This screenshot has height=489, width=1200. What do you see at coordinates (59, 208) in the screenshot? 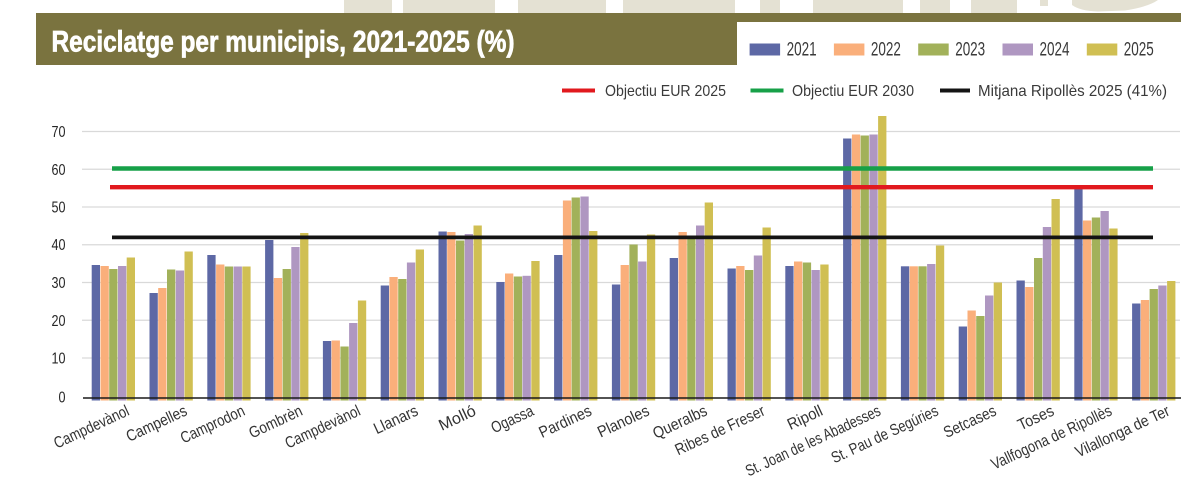
I see `svg-text: 50` at bounding box center [59, 208].